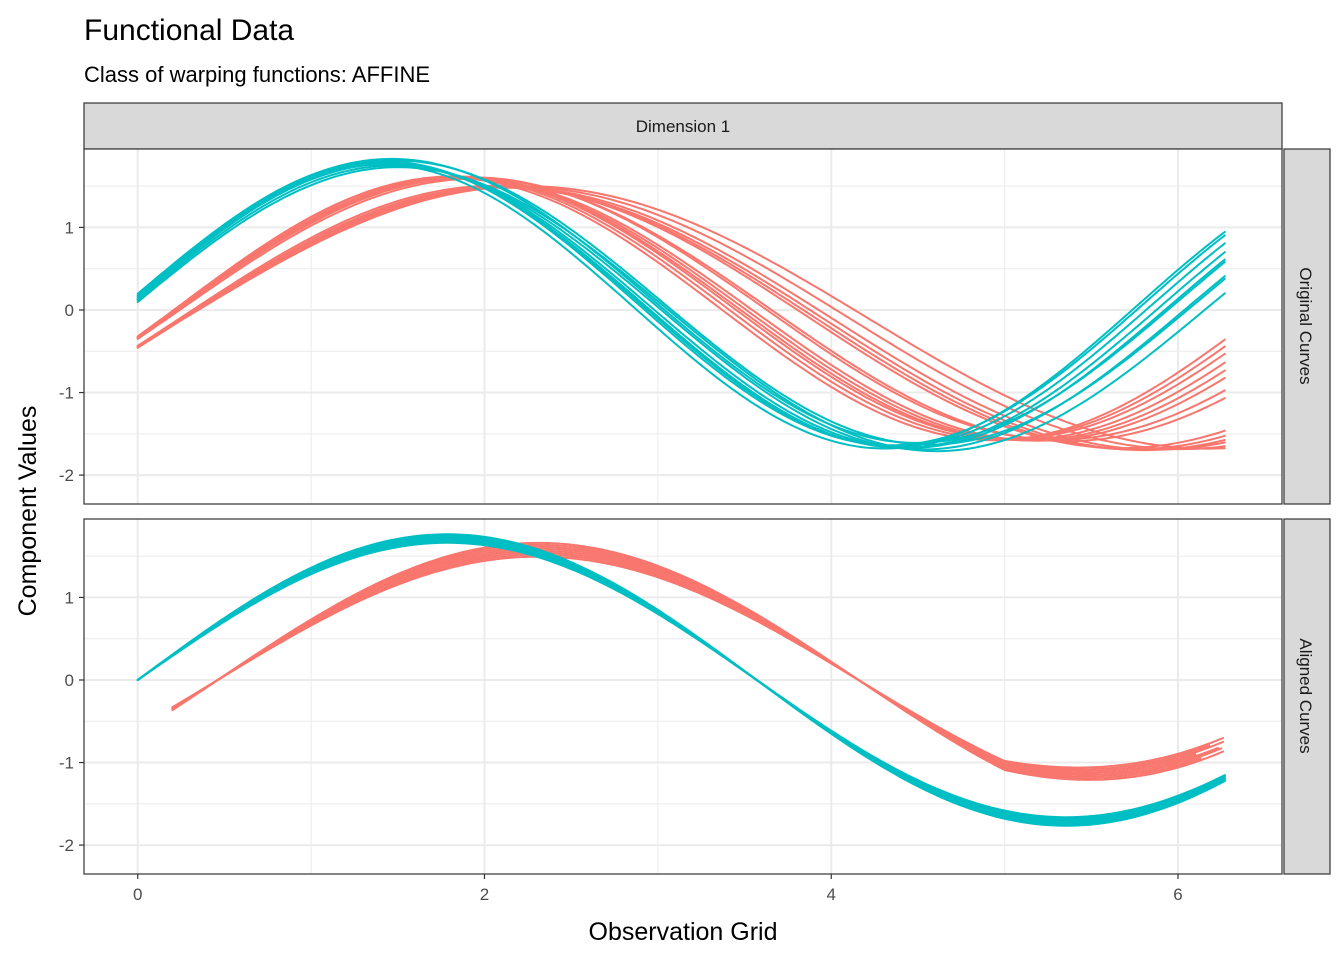  Describe the element at coordinates (1177, 894) in the screenshot. I see `x-tick-label: 6` at that location.